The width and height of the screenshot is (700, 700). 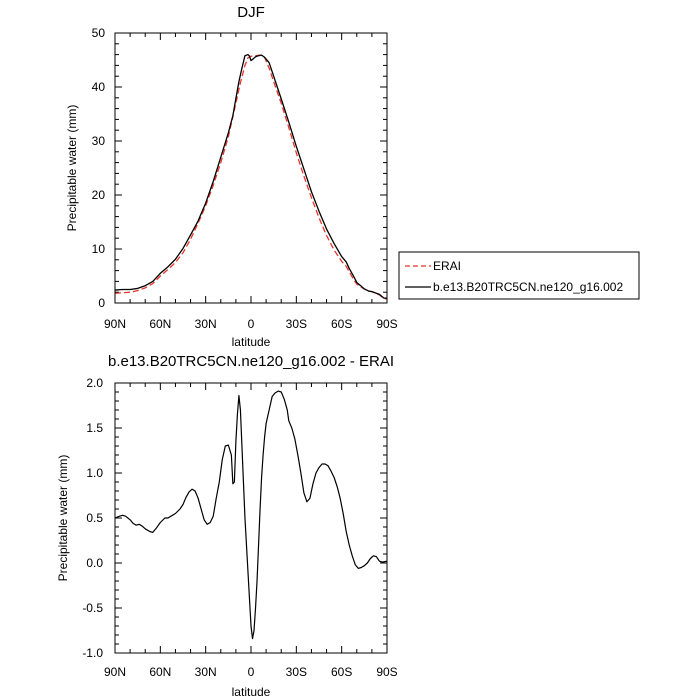 What do you see at coordinates (386, 324) in the screenshot?
I see `top-xtick-label: 90S` at bounding box center [386, 324].